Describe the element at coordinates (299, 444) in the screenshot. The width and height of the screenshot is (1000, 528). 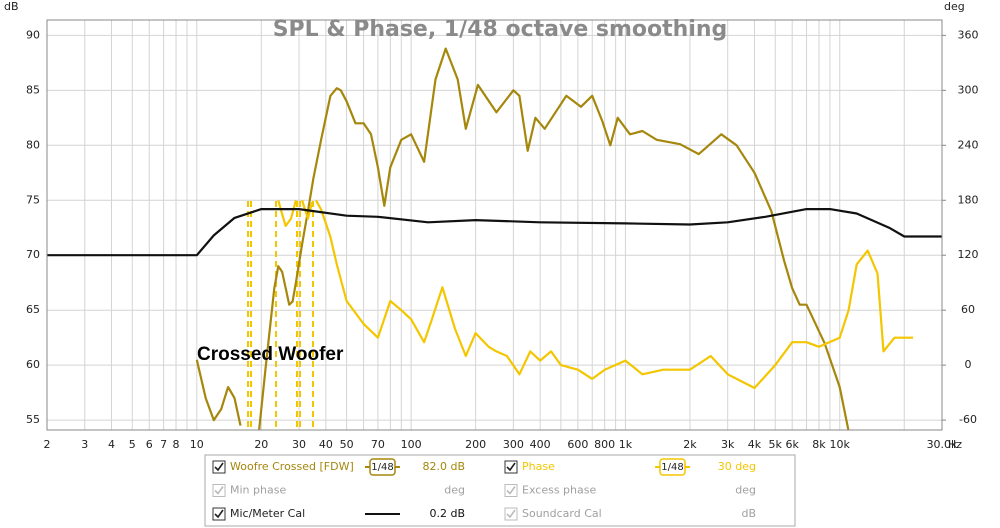
I see `x-tick-label: 30` at that location.